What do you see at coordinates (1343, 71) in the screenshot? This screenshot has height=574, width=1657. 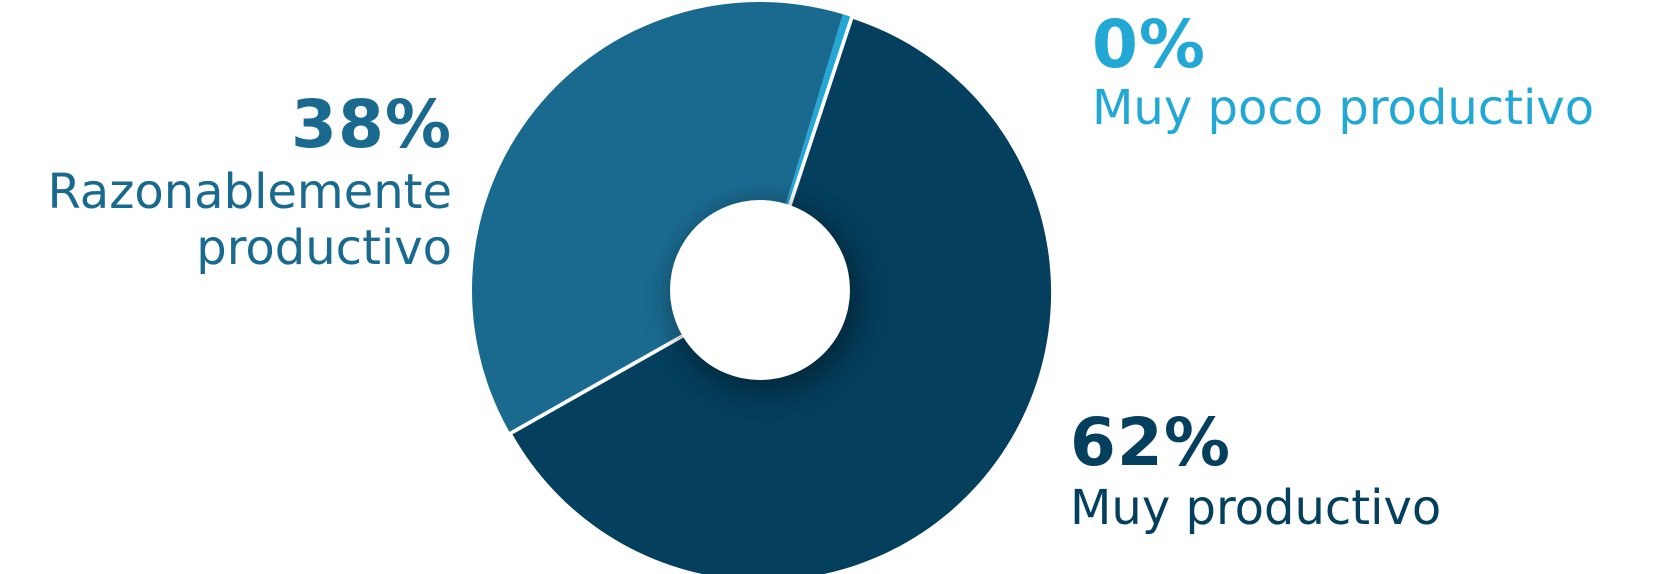 I see `label-muy-poco-productivo: 0% Muy poco productivo` at bounding box center [1343, 71].